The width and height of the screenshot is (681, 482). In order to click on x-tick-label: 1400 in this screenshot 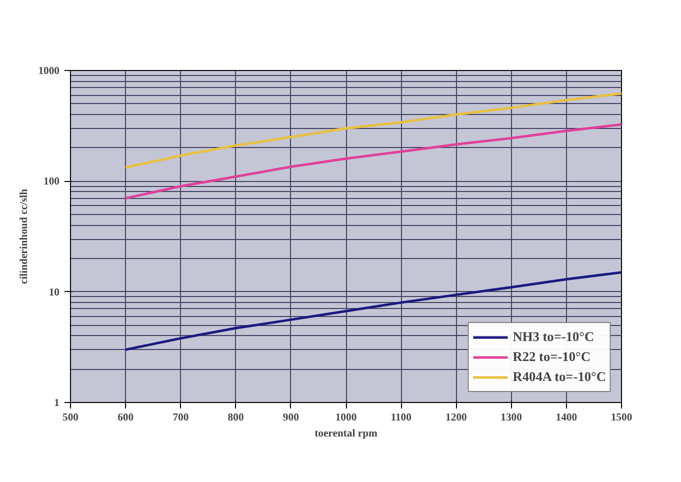, I will do `click(567, 418)`.